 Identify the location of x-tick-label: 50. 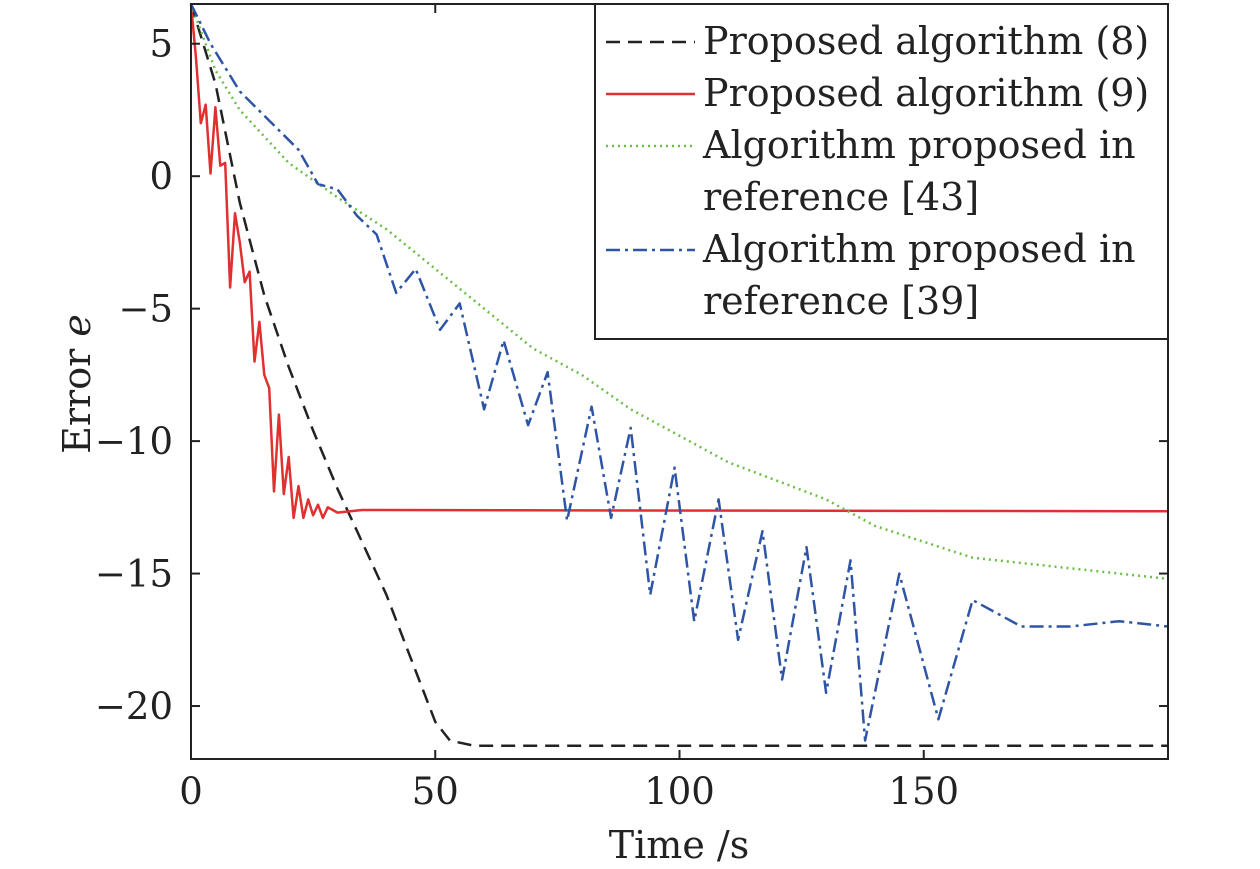
(435, 791).